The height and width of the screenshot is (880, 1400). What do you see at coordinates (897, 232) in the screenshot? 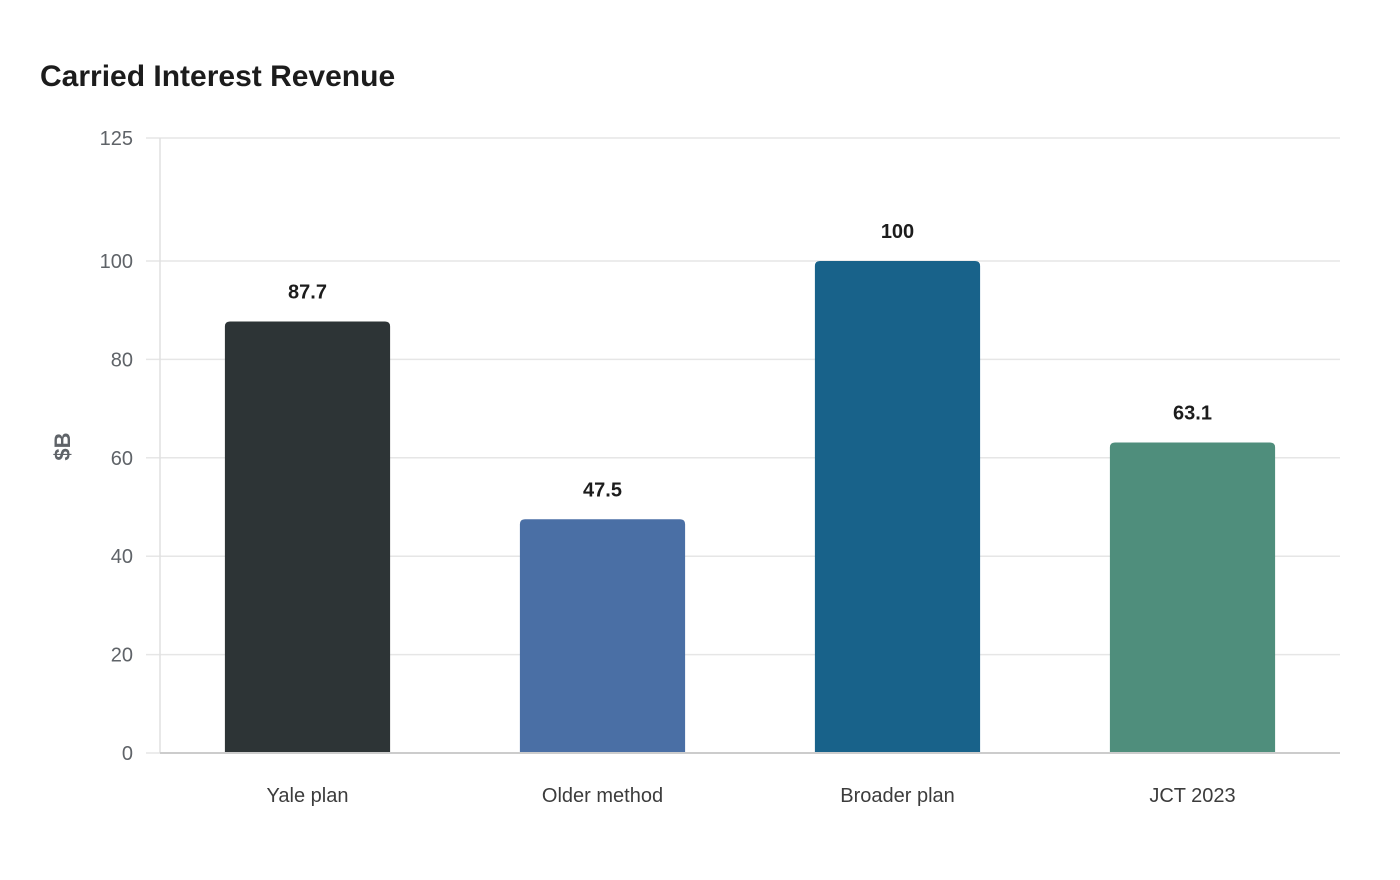
I see `data-label: 100` at bounding box center [897, 232].